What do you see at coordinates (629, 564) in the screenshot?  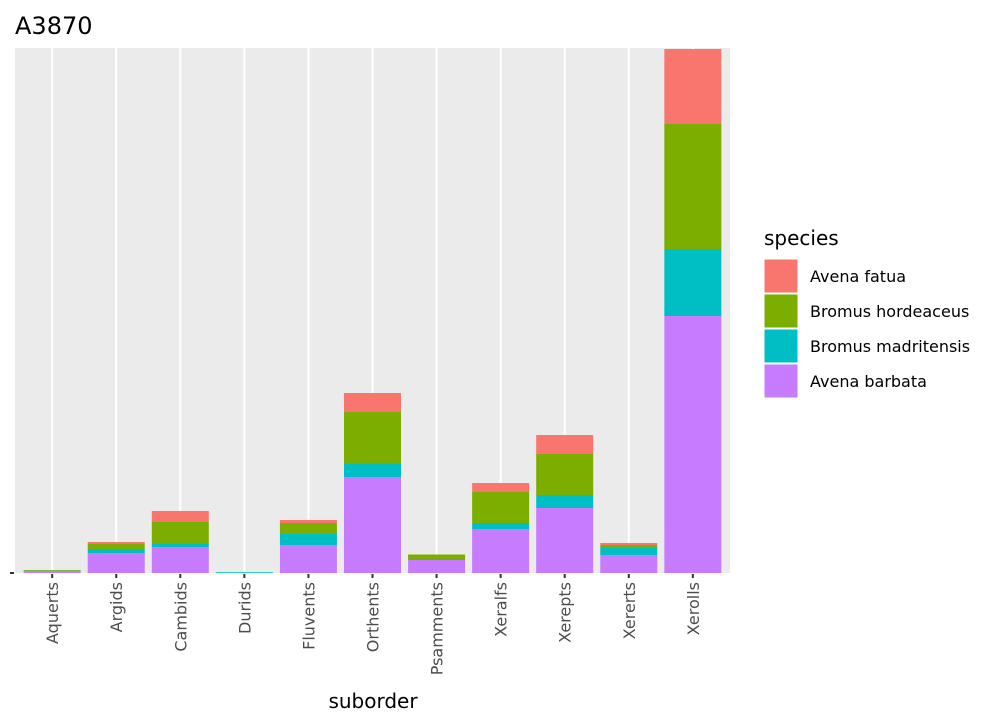 I see `bar-Xererts-Avena-barbata` at bounding box center [629, 564].